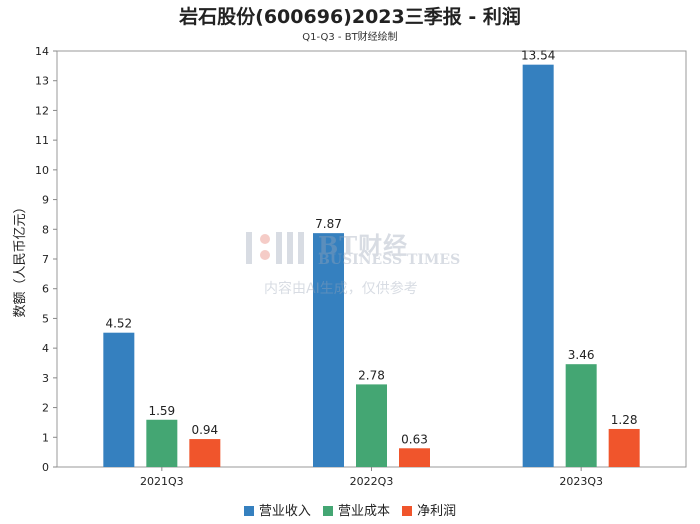  What do you see at coordinates (45, 200) in the screenshot?
I see `y-tick-label: 9` at bounding box center [45, 200].